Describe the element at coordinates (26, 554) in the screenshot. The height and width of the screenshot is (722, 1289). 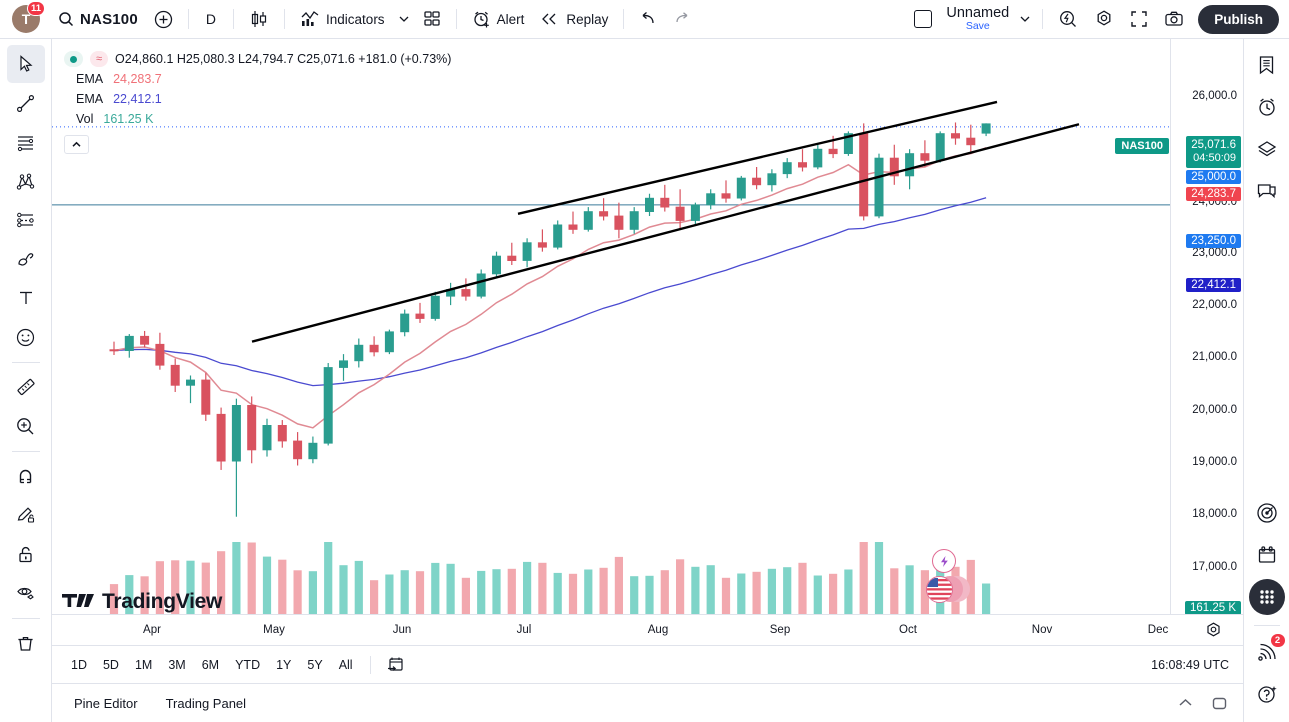
I see `lock-drawings-button` at that location.